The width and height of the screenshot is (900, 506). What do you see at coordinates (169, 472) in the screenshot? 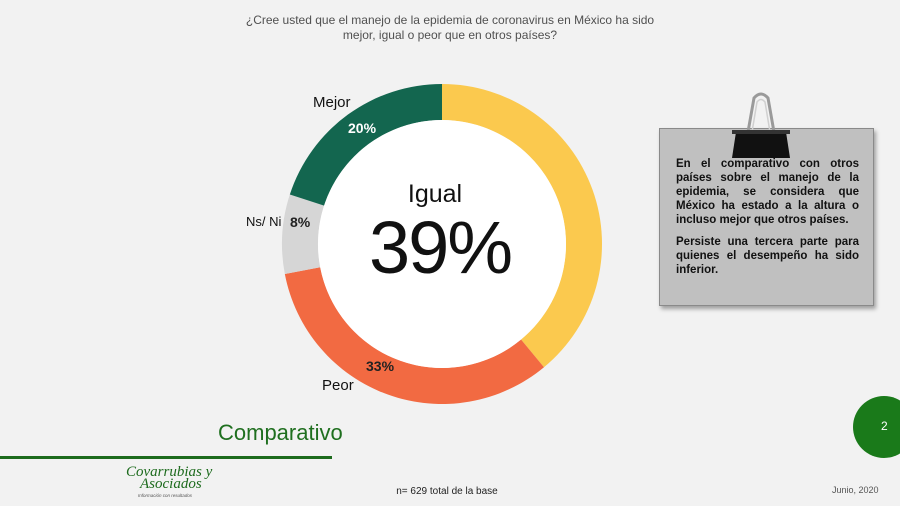
I see `logo-line-1: Covarrubias y` at bounding box center [169, 472].